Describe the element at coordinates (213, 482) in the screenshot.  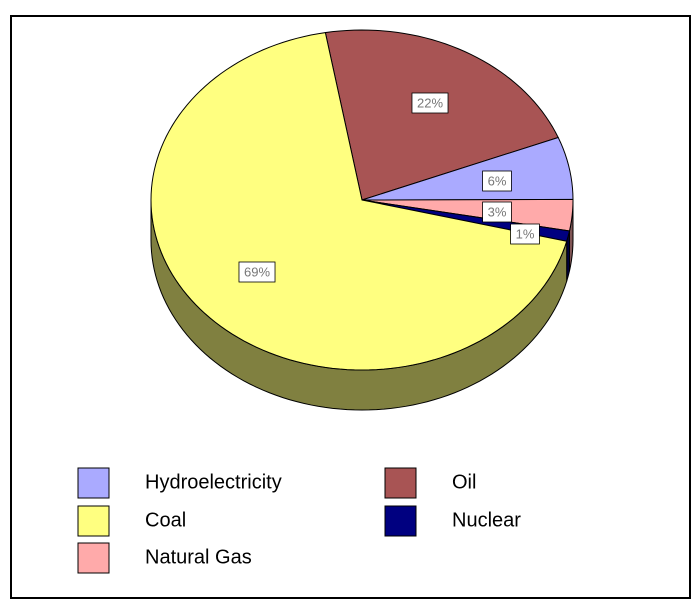
I see `legend-label: Hydroelectricity` at that location.